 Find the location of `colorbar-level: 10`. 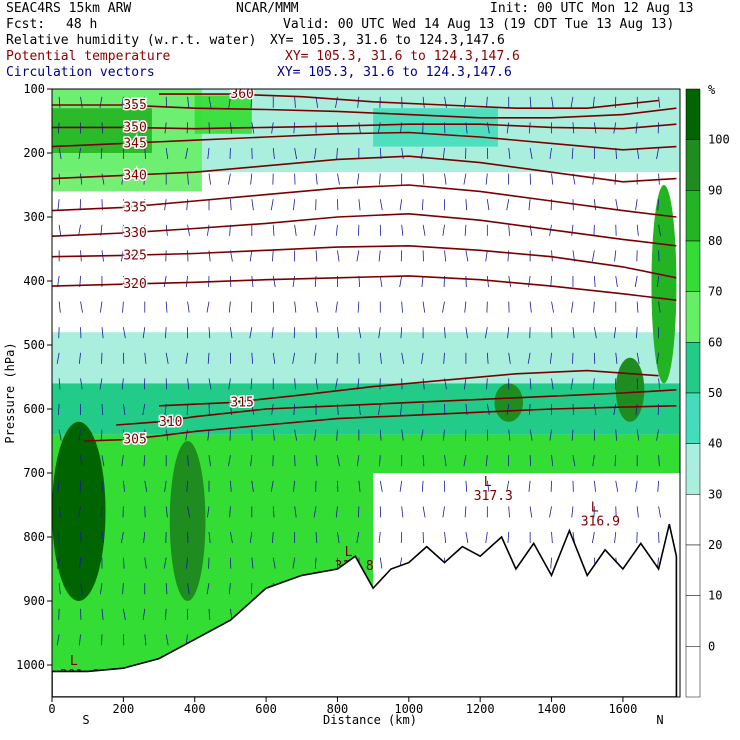

colorbar-level: 10 is located at coordinates (715, 596).